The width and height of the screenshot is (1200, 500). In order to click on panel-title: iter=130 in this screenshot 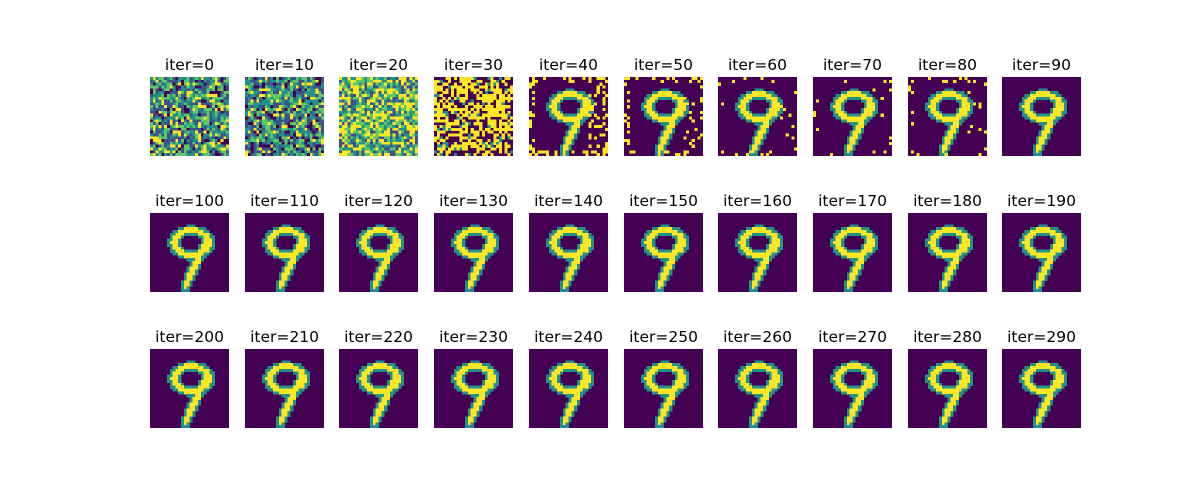, I will do `click(473, 201)`.